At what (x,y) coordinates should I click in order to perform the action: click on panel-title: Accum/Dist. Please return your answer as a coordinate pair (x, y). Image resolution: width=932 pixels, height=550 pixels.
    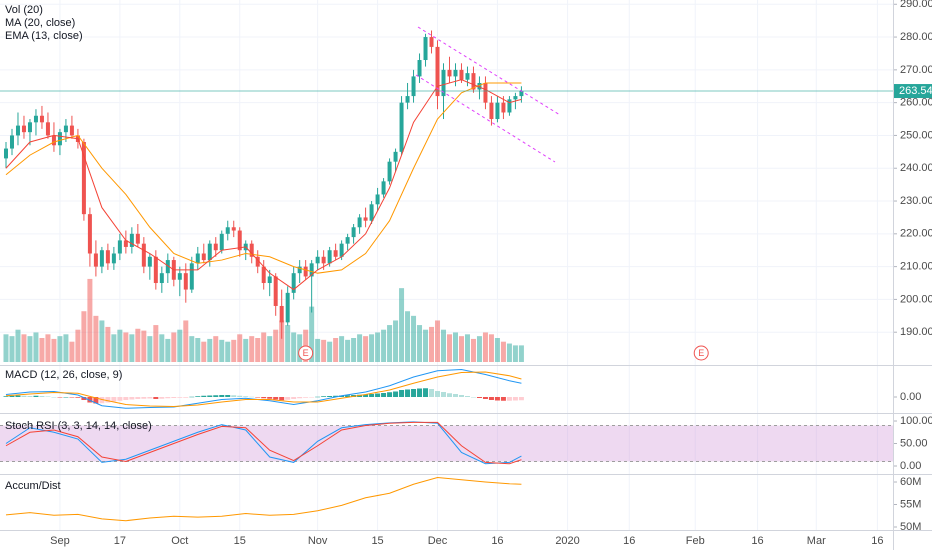
    Looking at the image, I should click on (33, 486).